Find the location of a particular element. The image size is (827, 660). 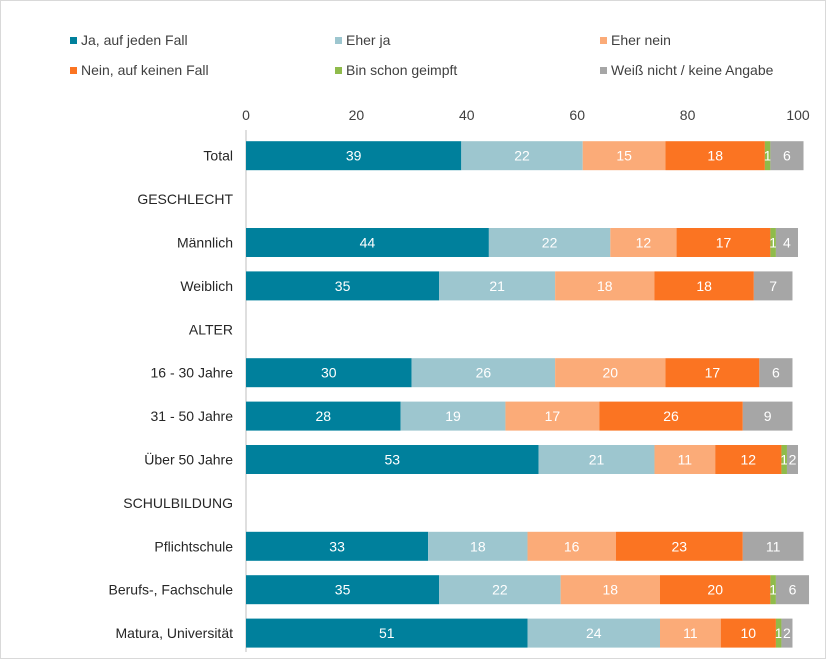

data-label: 23 is located at coordinates (680, 546).